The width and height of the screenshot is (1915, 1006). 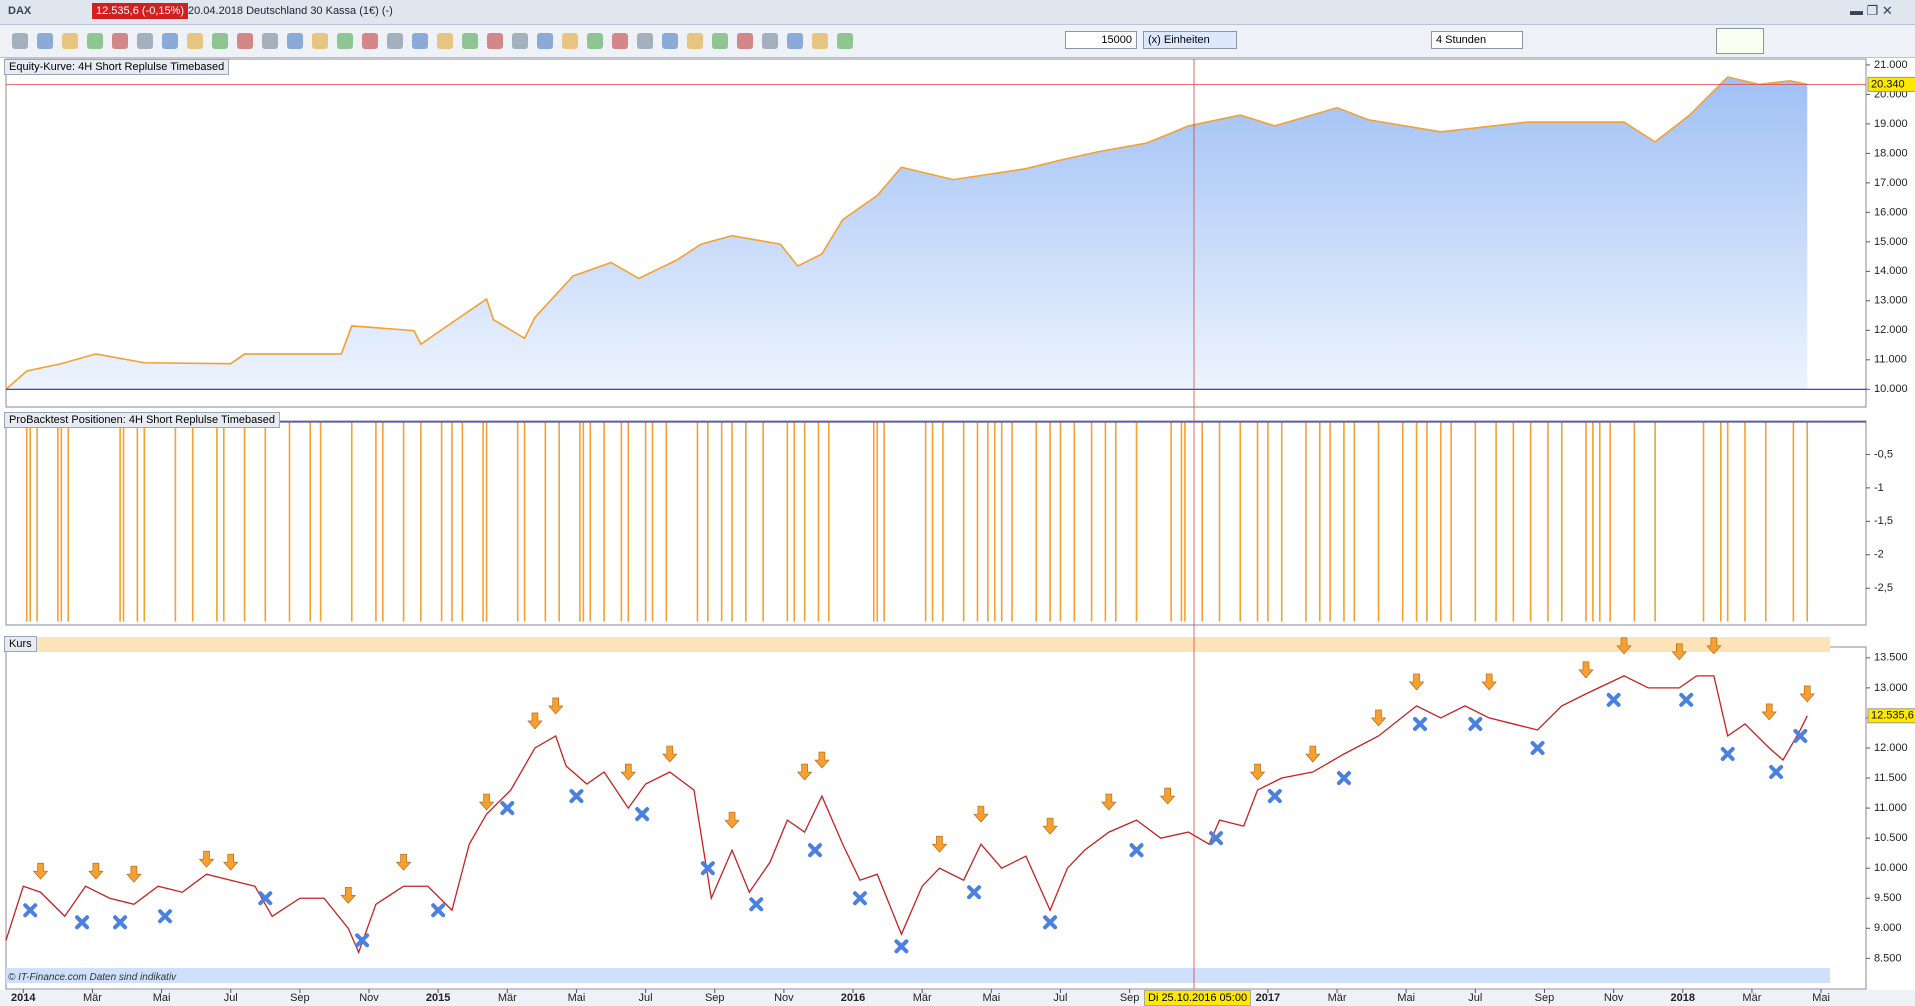 I want to click on y-tick-label: 13.000, so click(x=1891, y=688).